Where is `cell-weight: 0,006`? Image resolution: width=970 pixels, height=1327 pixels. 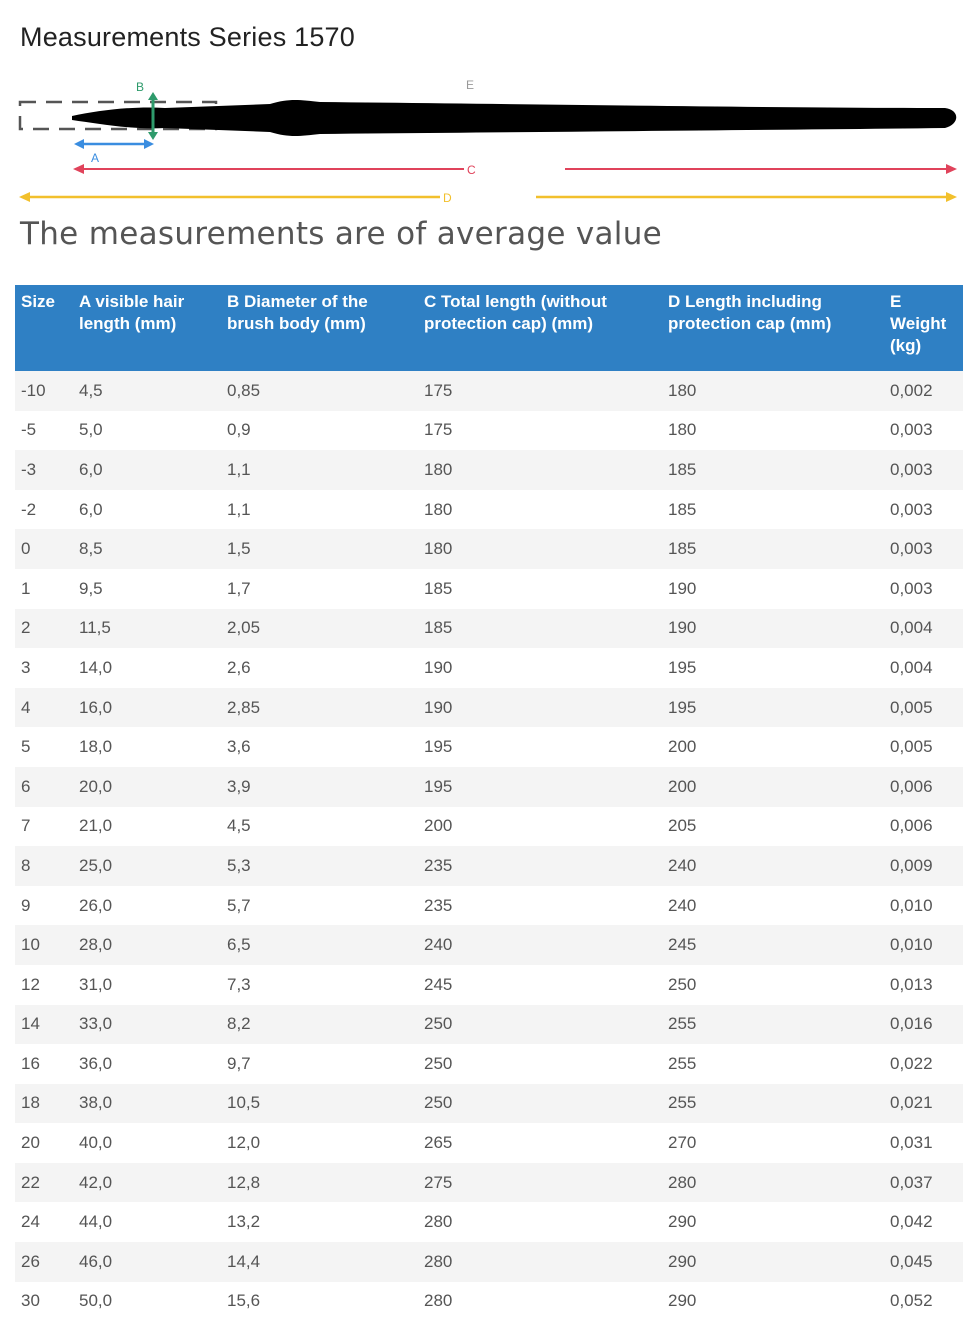
cell-weight: 0,006 is located at coordinates (923, 786).